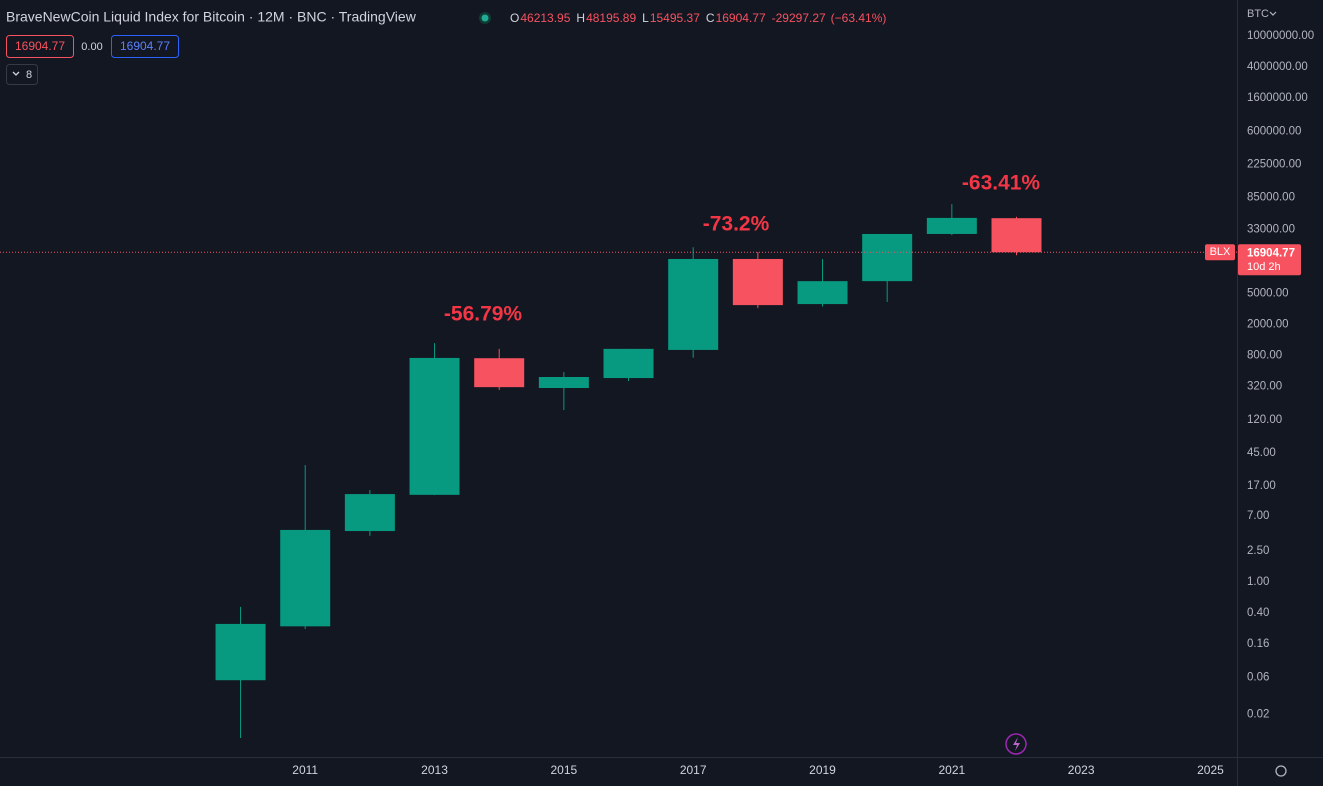  I want to click on x-tick-label: 2023, so click(1081, 770).